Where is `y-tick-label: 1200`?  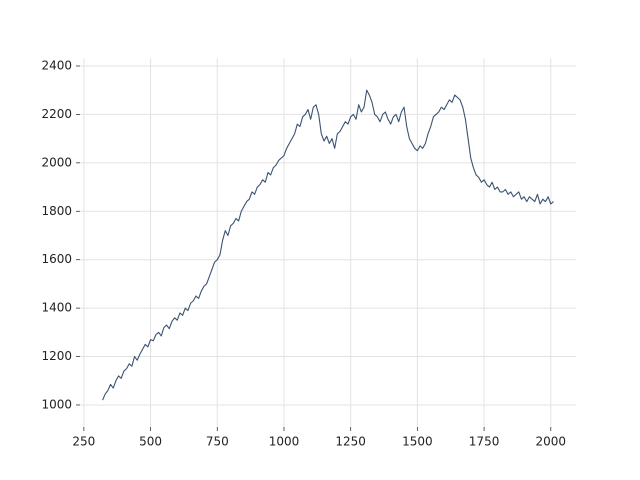
y-tick-label: 1200 is located at coordinates (56, 356).